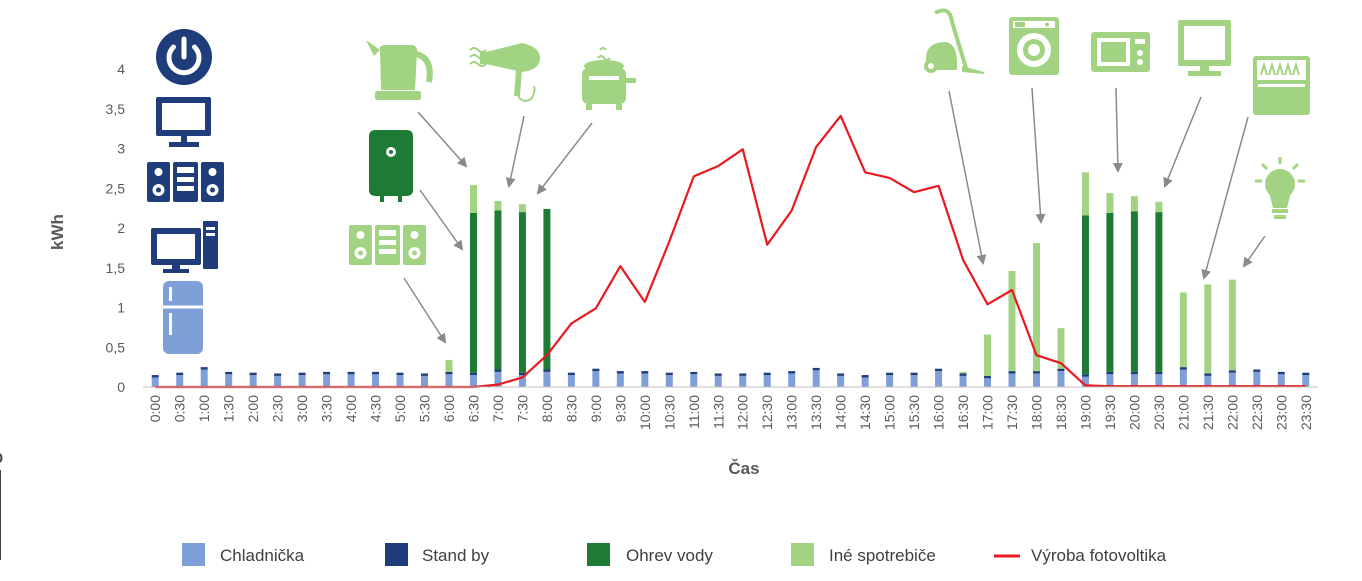 Image resolution: width=1362 pixels, height=581 pixels. Describe the element at coordinates (1117, 130) in the screenshot. I see `arrow-microwave` at that location.